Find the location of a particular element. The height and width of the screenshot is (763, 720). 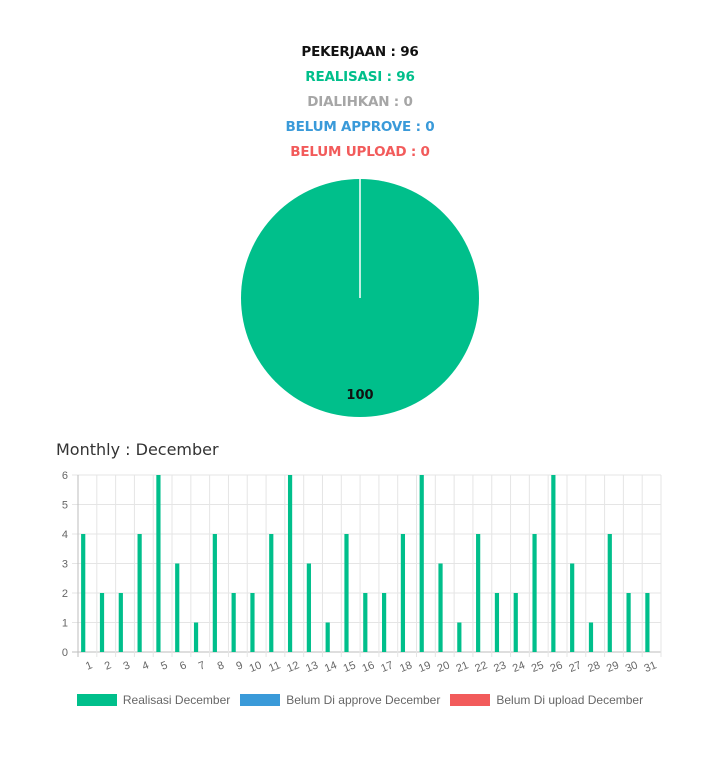

x-tick-label: 1 is located at coordinates (89, 665).